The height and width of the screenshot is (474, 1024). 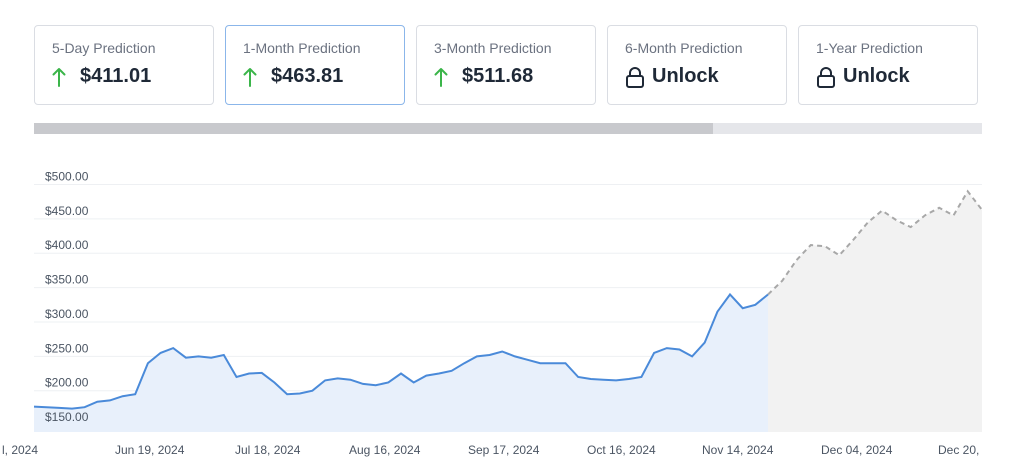 I want to click on scrollbar-thumb, so click(x=373, y=128).